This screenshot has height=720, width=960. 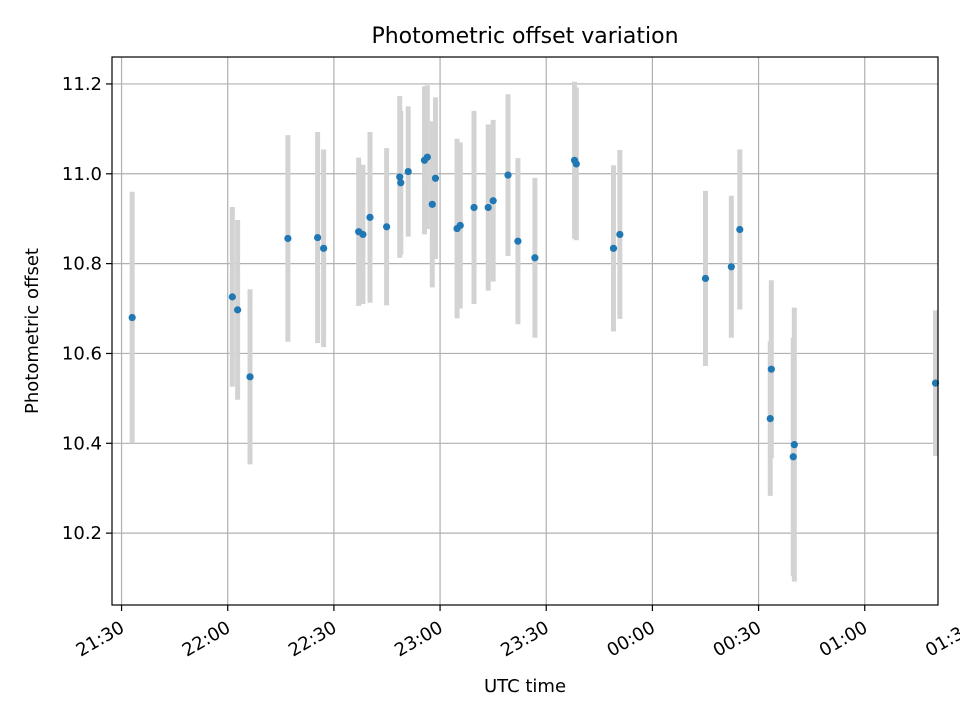 What do you see at coordinates (32, 331) in the screenshot?
I see `y-axis-label: Photometric offset` at bounding box center [32, 331].